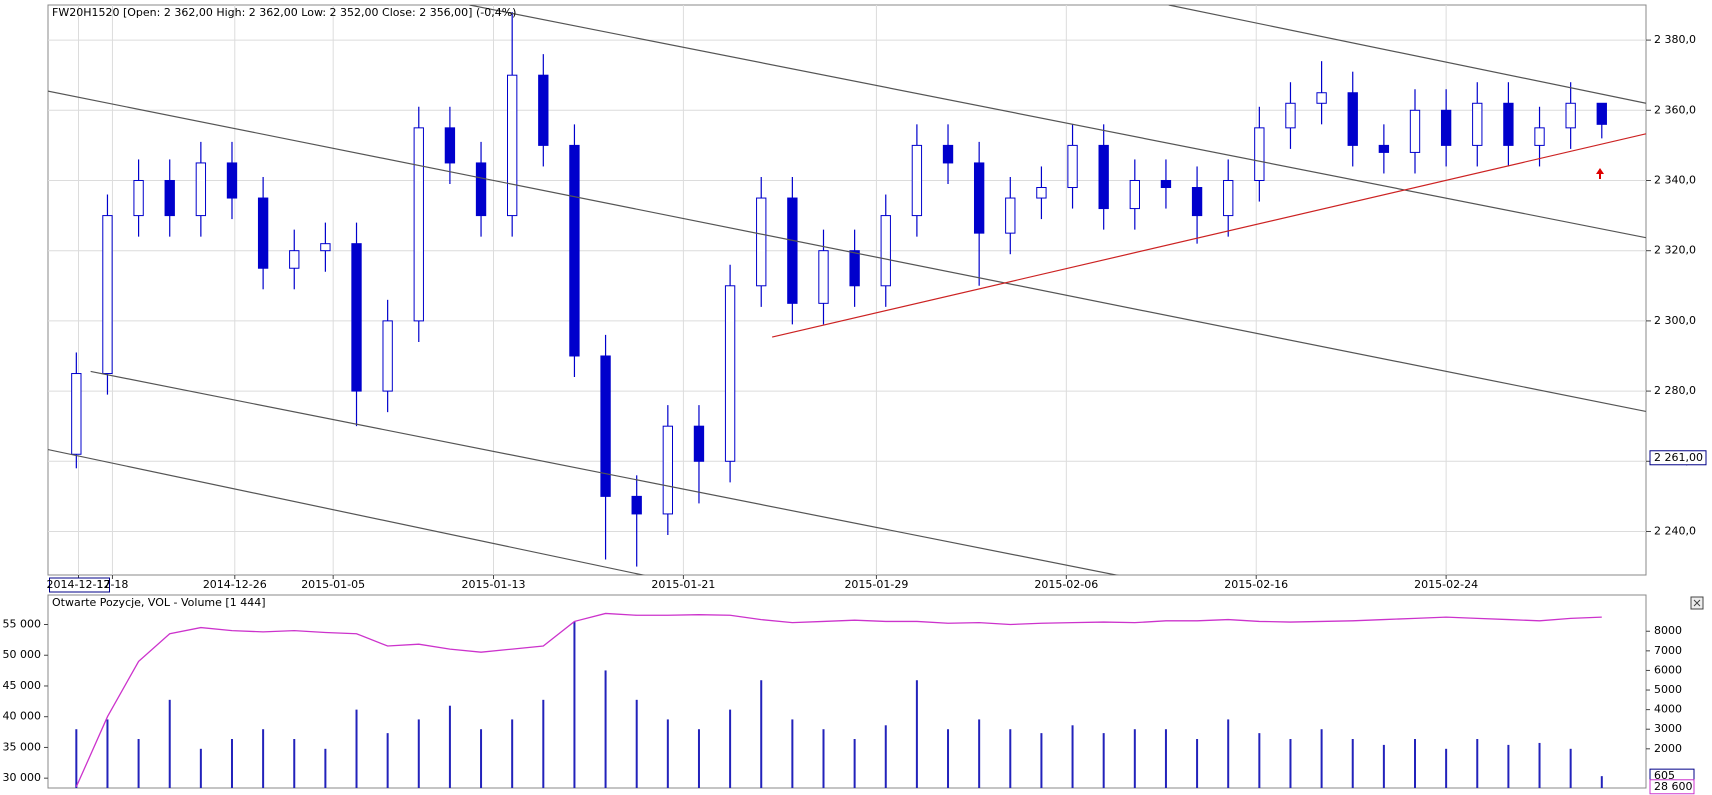 The width and height of the screenshot is (1712, 795). I want to click on value-marker-label: 28 600, so click(1673, 786).